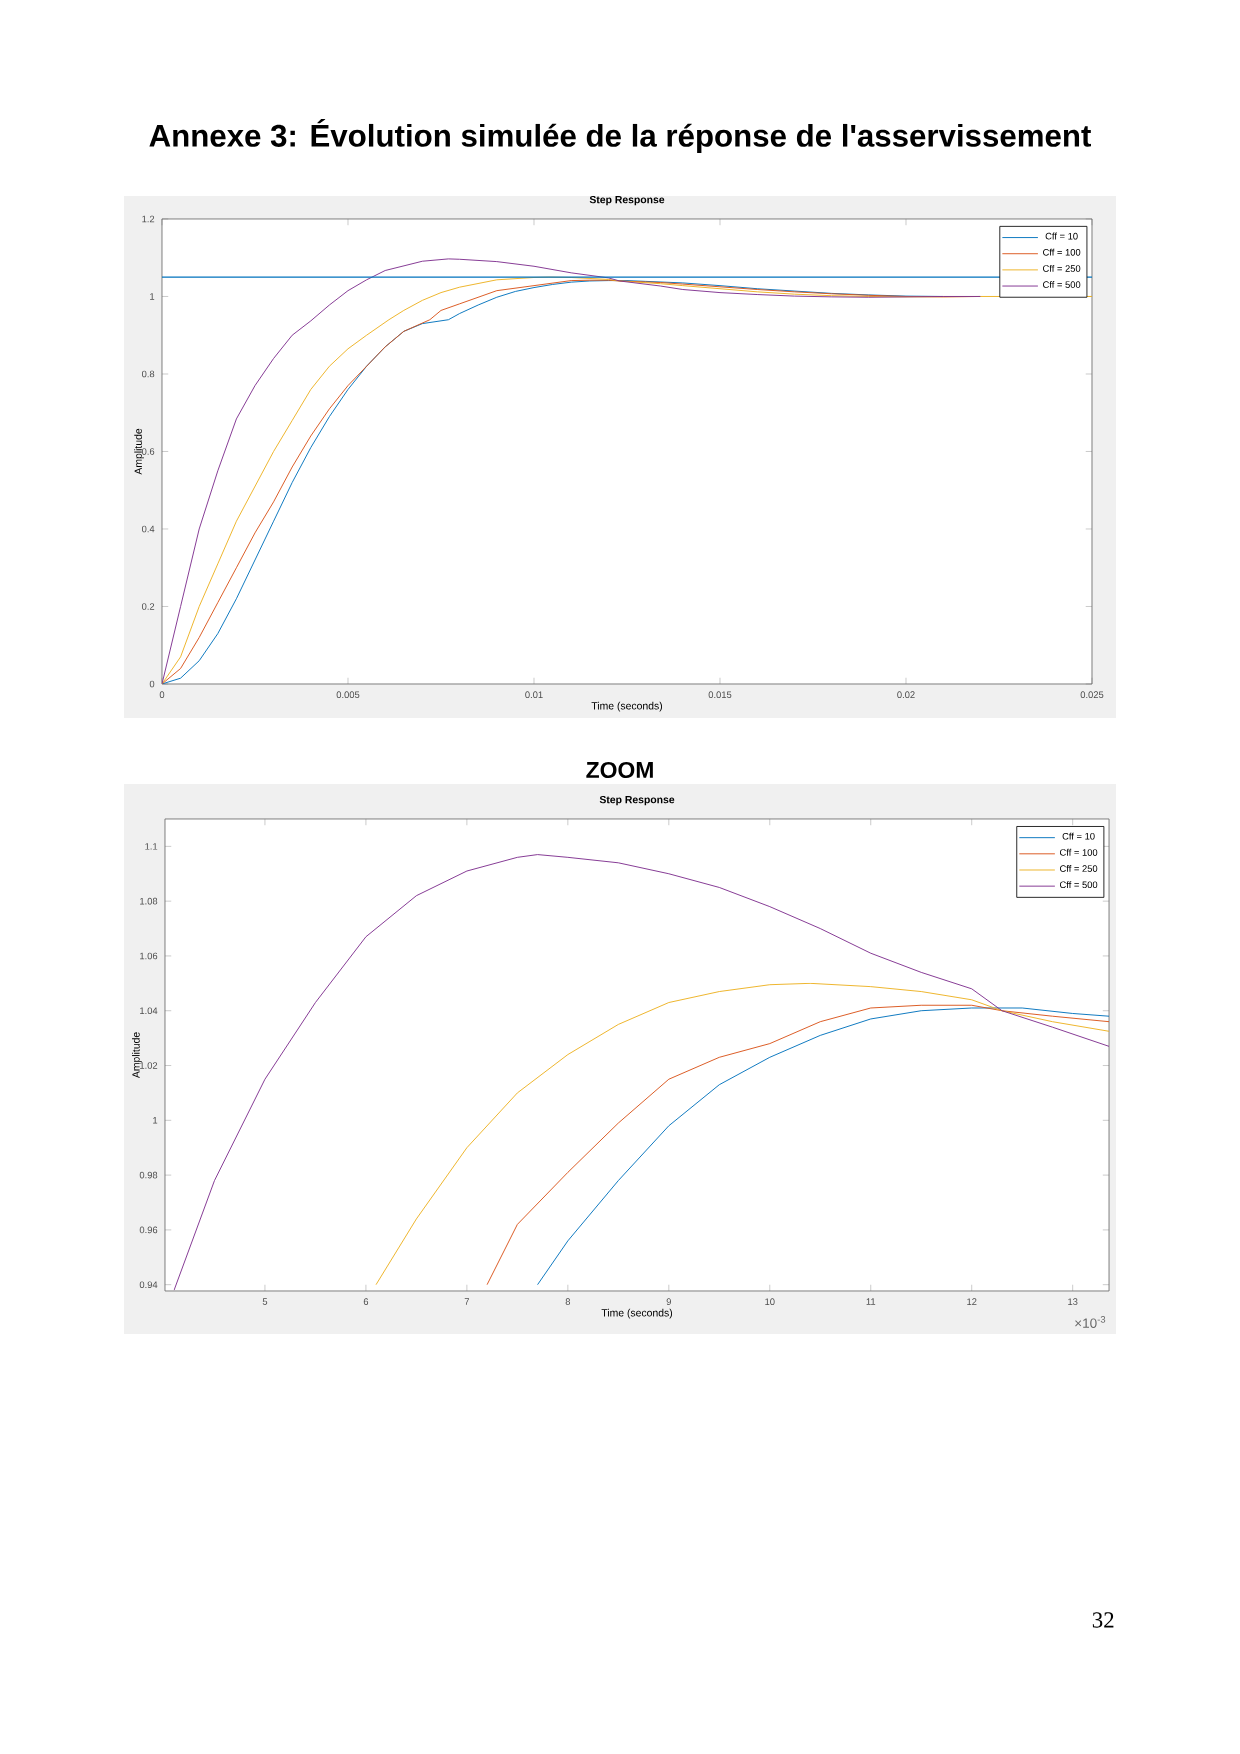  What do you see at coordinates (149, 901) in the screenshot?
I see `y-tick-label: 1.08` at bounding box center [149, 901].